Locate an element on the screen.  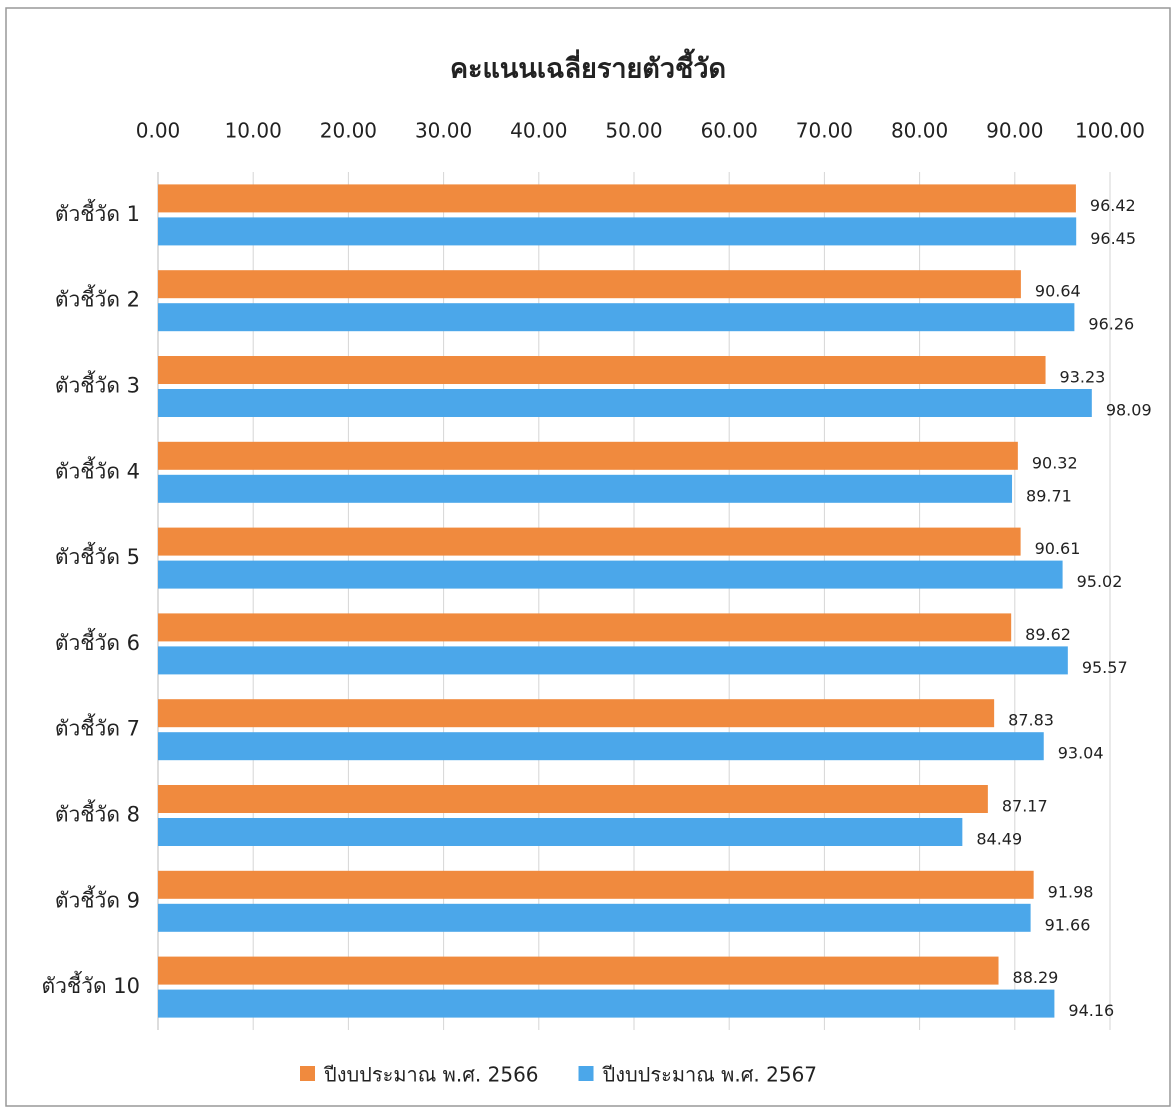
data-label: 89.71 is located at coordinates (1049, 495).